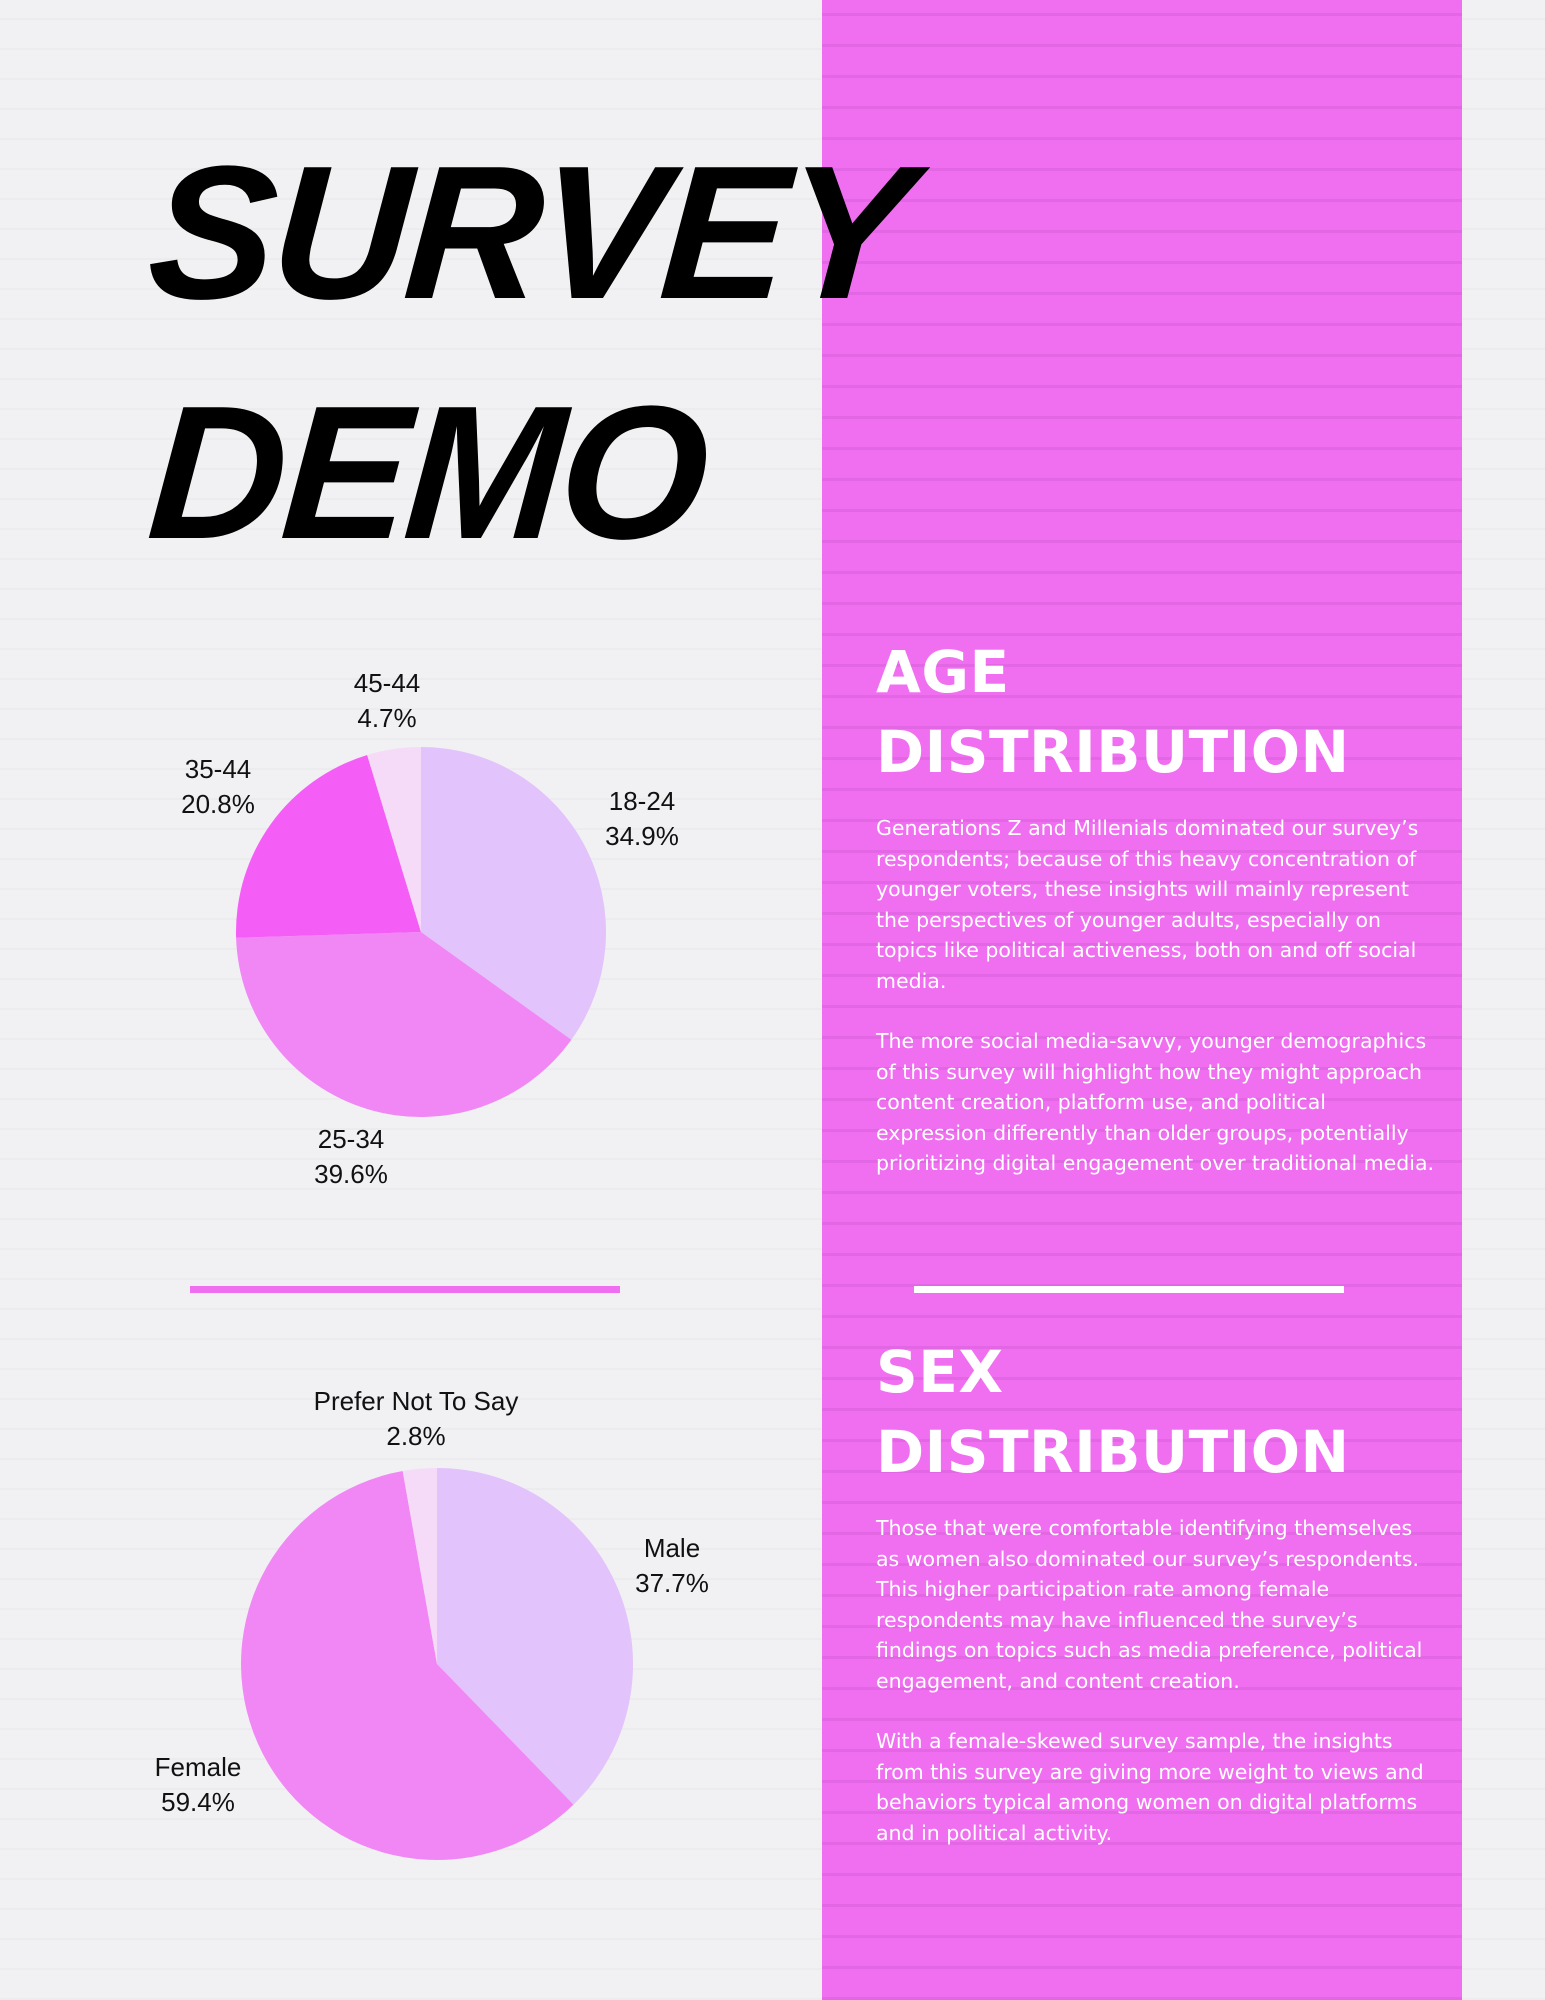 The height and width of the screenshot is (2000, 1545). I want to click on age-section-heading: AGE DISTRIBUTION, so click(1156, 712).